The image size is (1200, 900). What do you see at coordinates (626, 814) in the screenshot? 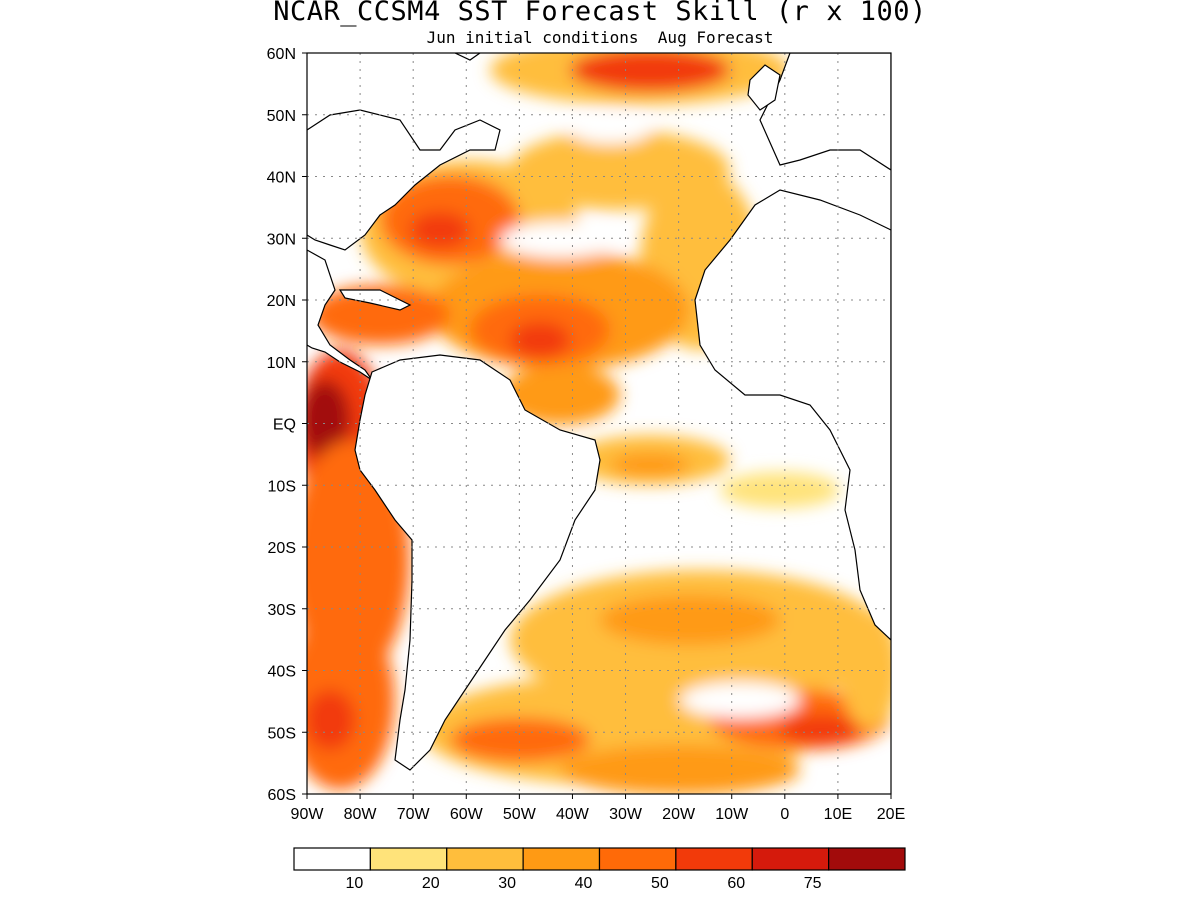
I see `lon-tick-label: 30W` at bounding box center [626, 814].